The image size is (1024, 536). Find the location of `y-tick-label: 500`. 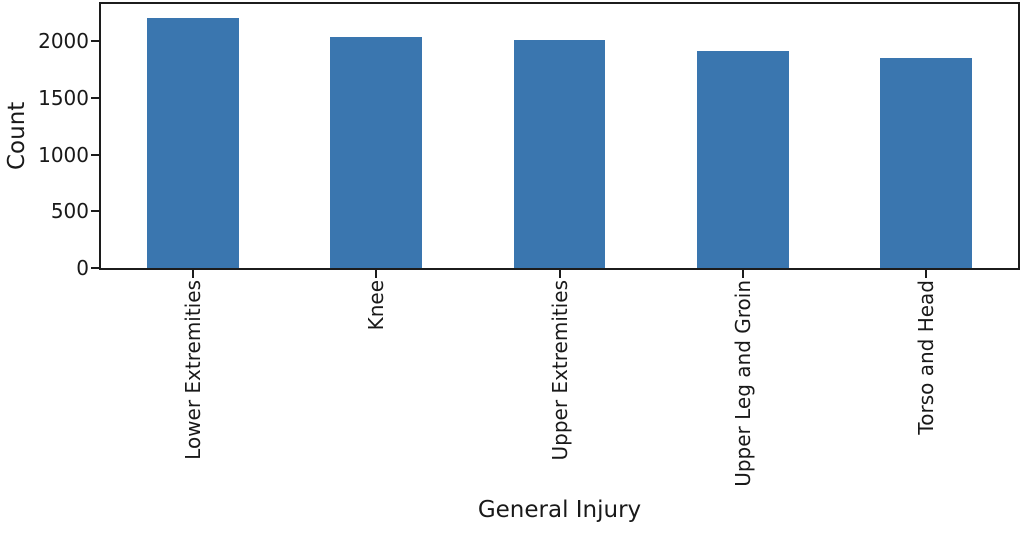

y-tick-label: 500 is located at coordinates (69, 211).